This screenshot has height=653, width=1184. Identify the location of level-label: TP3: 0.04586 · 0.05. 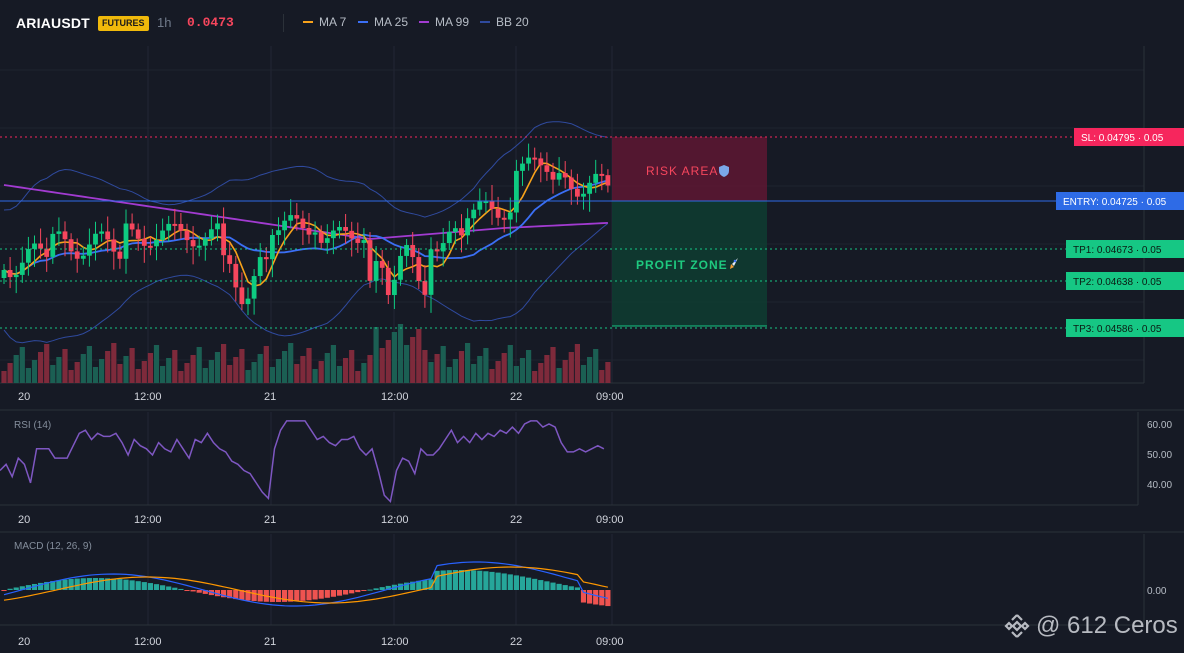
(1117, 329).